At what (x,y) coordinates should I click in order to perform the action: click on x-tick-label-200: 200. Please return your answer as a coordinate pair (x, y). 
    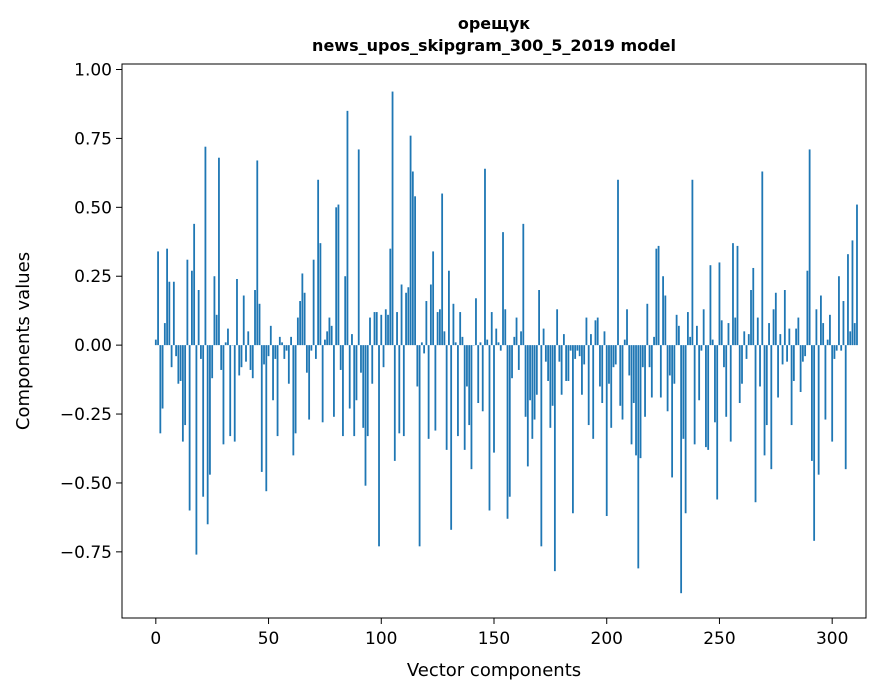
    Looking at the image, I should click on (607, 639).